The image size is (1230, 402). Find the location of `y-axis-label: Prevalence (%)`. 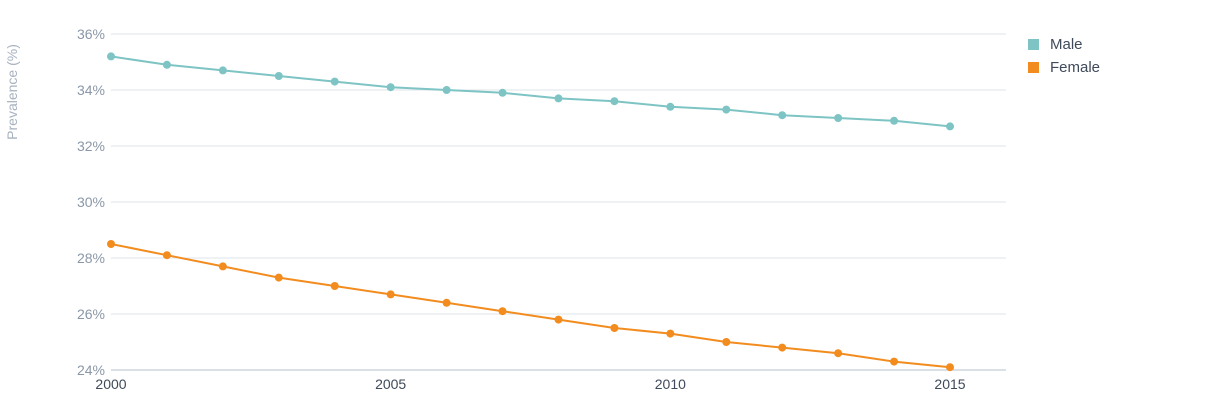

y-axis-label: Prevalence (%) is located at coordinates (12, 92).